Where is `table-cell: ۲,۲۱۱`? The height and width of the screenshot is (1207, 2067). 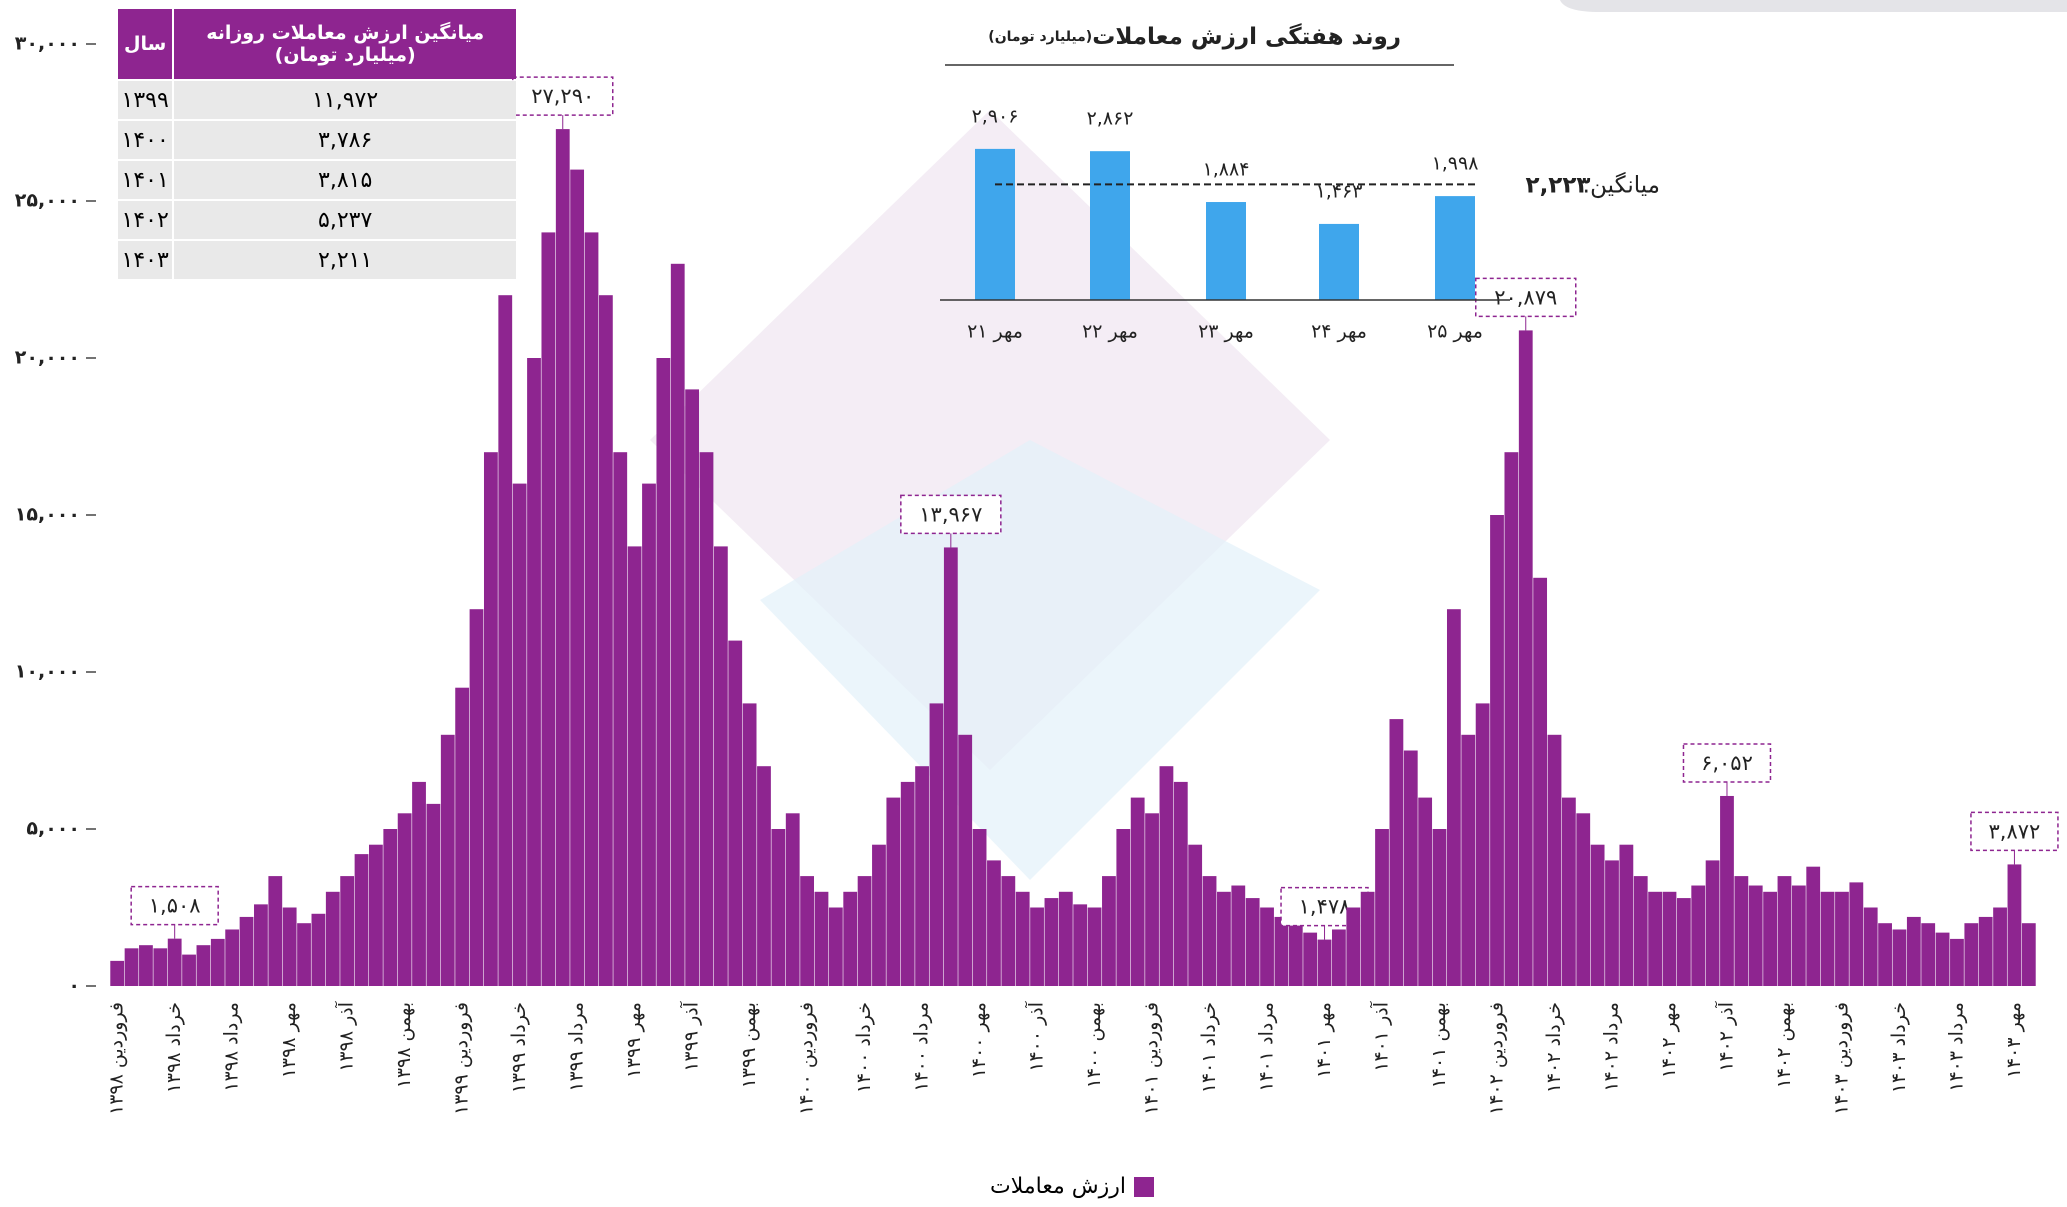 table-cell: ۲,۲۱۱ is located at coordinates (345, 260).